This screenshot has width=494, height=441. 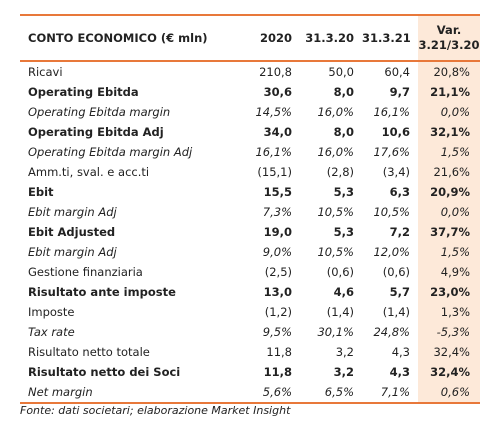 What do you see at coordinates (96, 132) in the screenshot?
I see `row-label: Operating Ebitda Adj` at bounding box center [96, 132].